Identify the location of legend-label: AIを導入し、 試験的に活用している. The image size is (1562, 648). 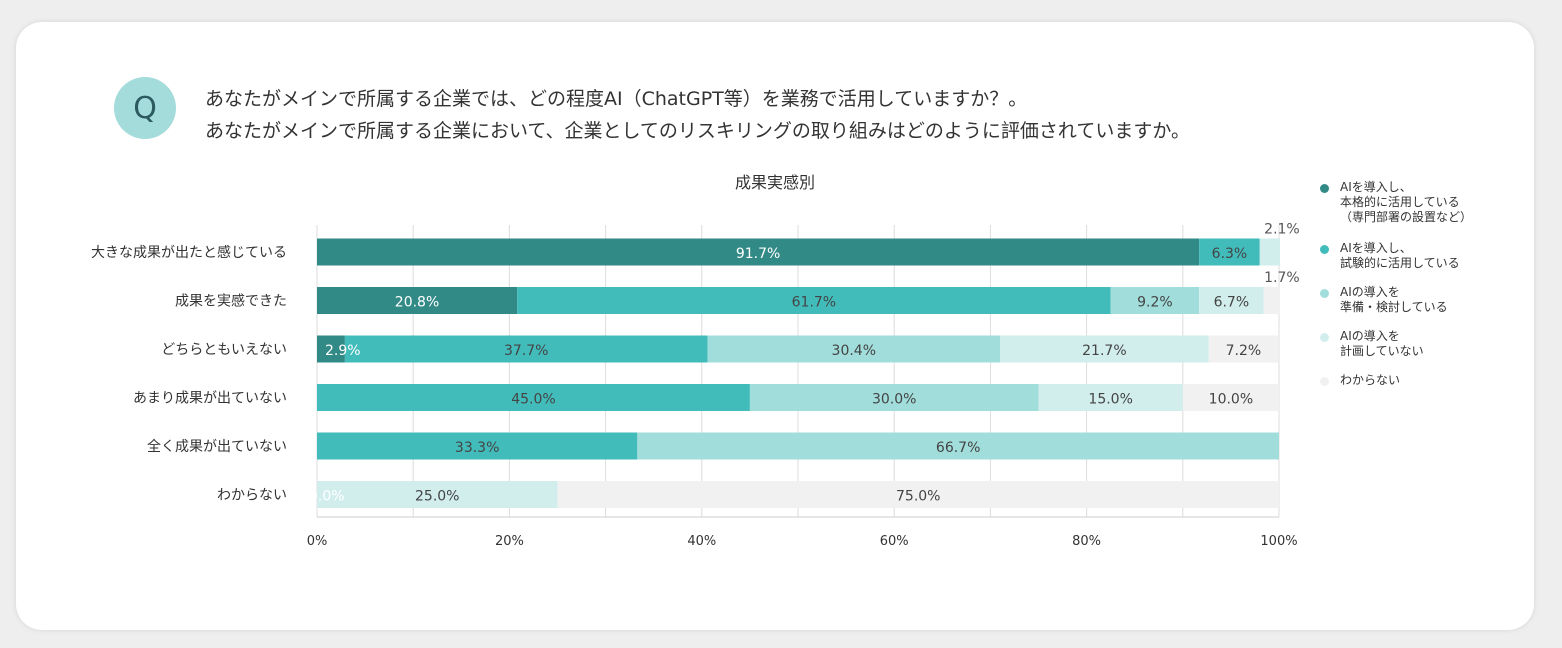
(1400, 255).